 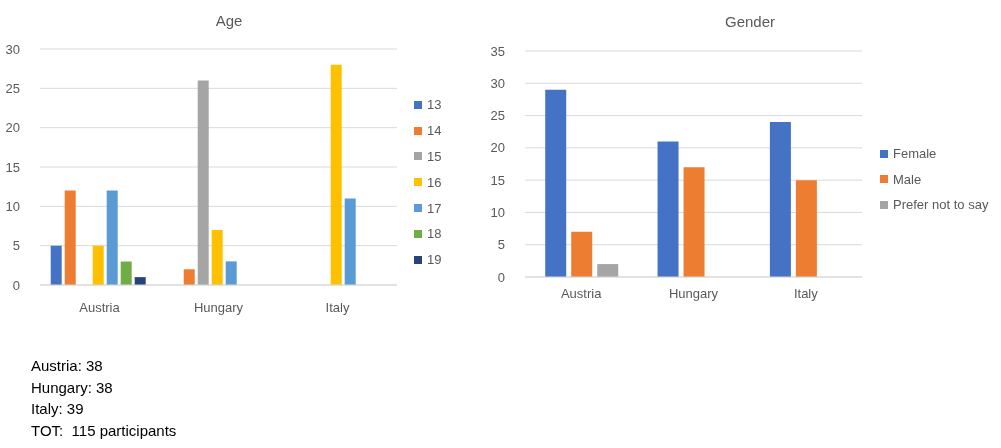 What do you see at coordinates (907, 179) in the screenshot?
I see `legend-label: Male` at bounding box center [907, 179].